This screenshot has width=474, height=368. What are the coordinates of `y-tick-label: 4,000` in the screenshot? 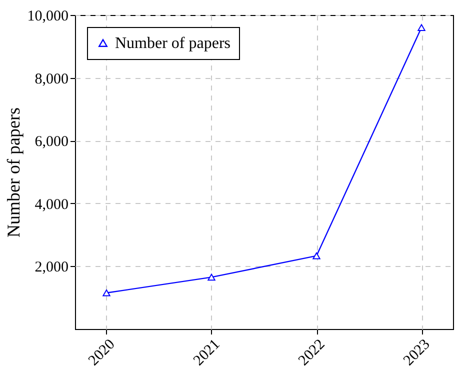 It's located at (51, 204).